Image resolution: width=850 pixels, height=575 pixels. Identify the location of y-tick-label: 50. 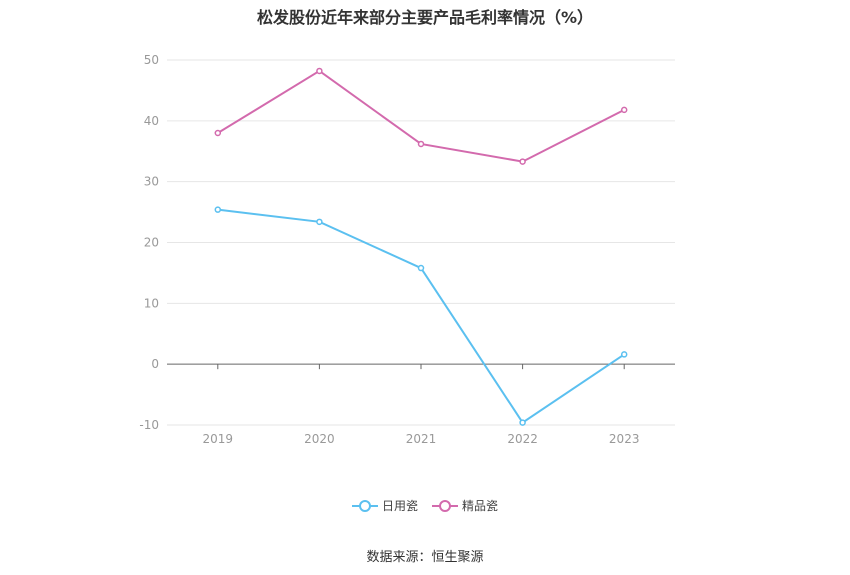
(151, 60).